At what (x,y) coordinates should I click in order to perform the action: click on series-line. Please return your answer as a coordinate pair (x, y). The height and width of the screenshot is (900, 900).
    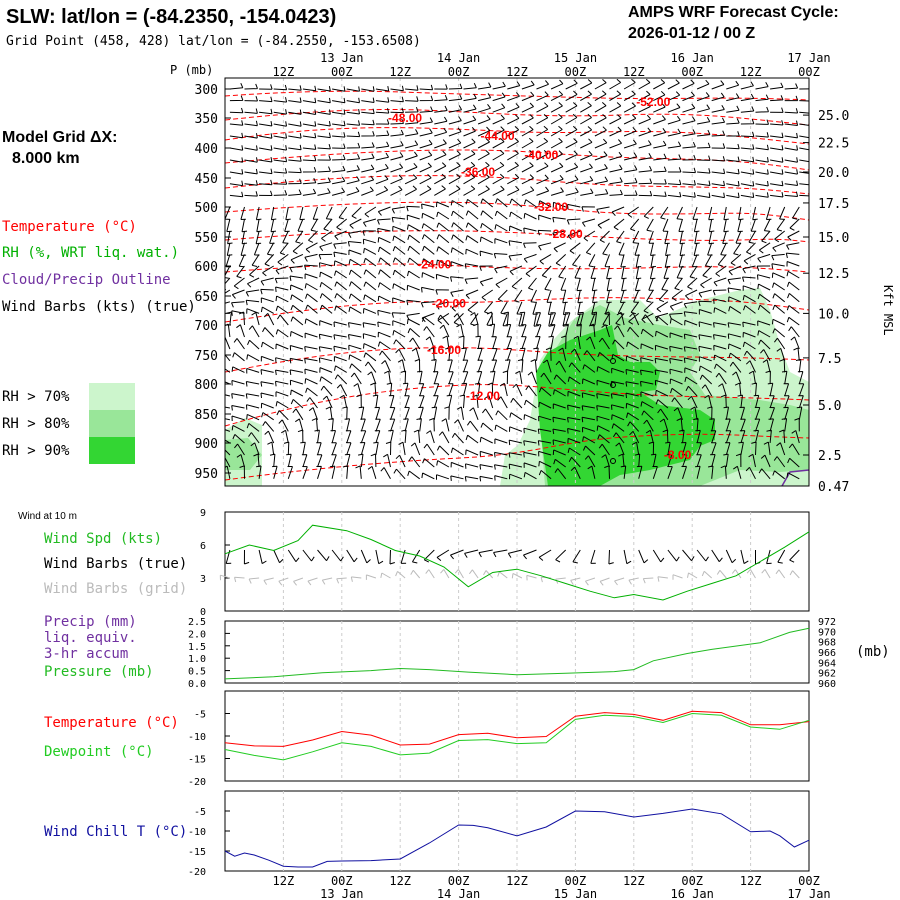
    Looking at the image, I should click on (517, 562).